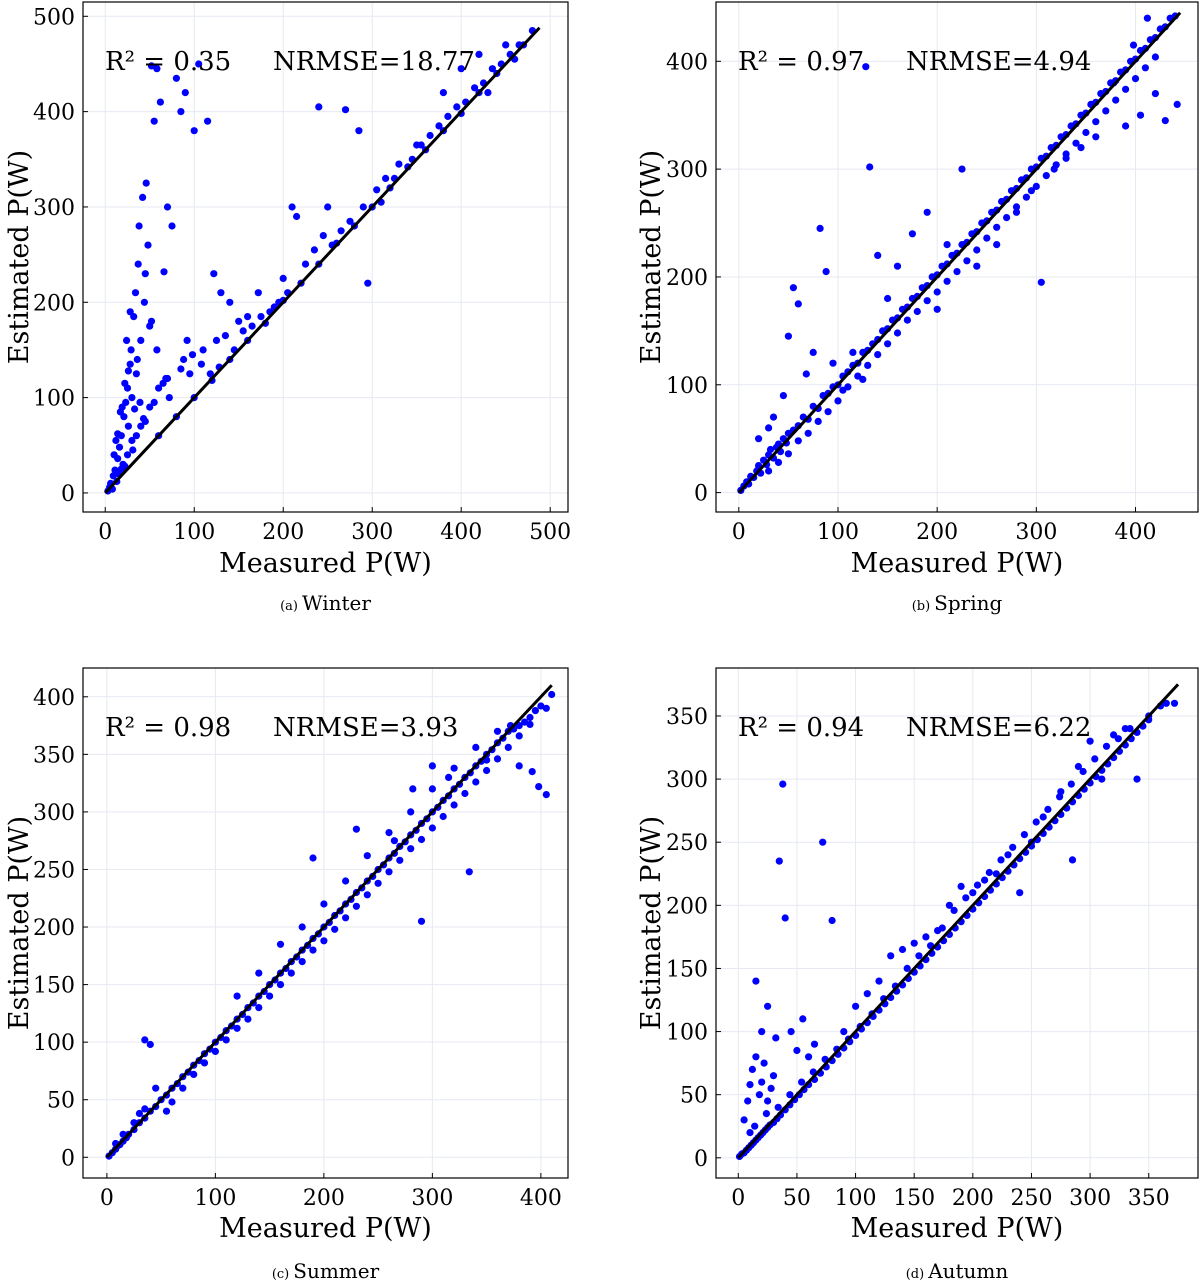 The image size is (1200, 1283). I want to click on y-axis-label: Estimated P(W), so click(651, 923).